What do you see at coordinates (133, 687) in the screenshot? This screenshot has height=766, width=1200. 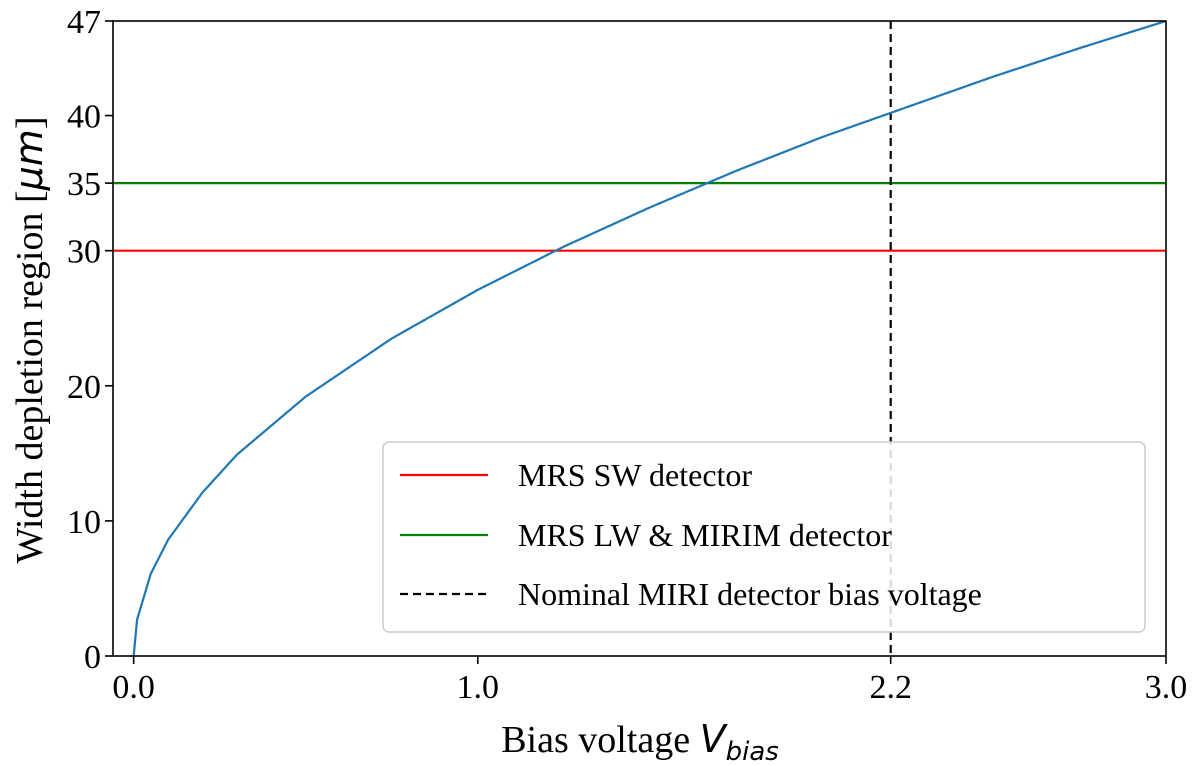 I see `x-tick-label: 0.0` at bounding box center [133, 687].